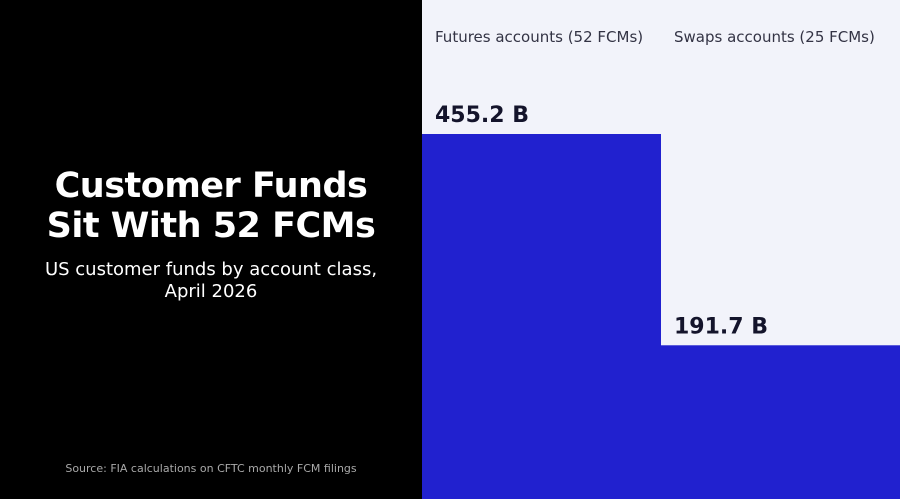  What do you see at coordinates (211, 226) in the screenshot?
I see `headline-line-2: Sit With 52 FCMs` at bounding box center [211, 226].